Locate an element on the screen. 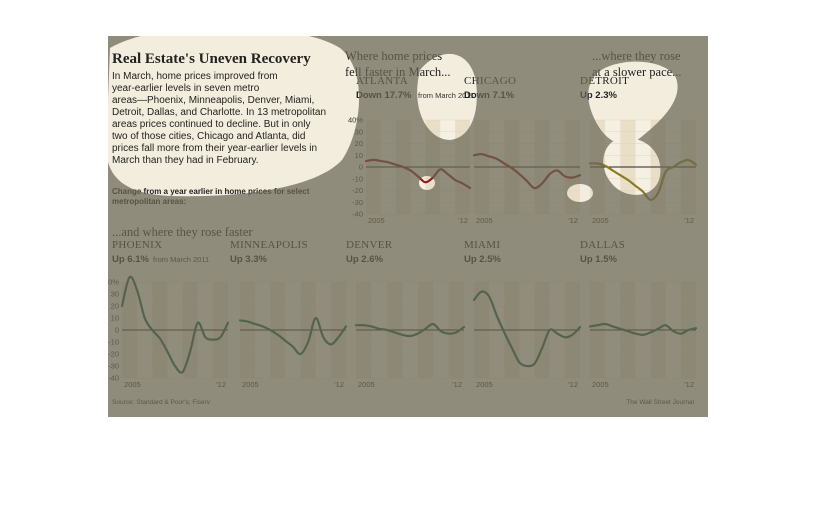 The height and width of the screenshot is (512, 816). subtitle-line-2: metropolitan areas: is located at coordinates (149, 201).